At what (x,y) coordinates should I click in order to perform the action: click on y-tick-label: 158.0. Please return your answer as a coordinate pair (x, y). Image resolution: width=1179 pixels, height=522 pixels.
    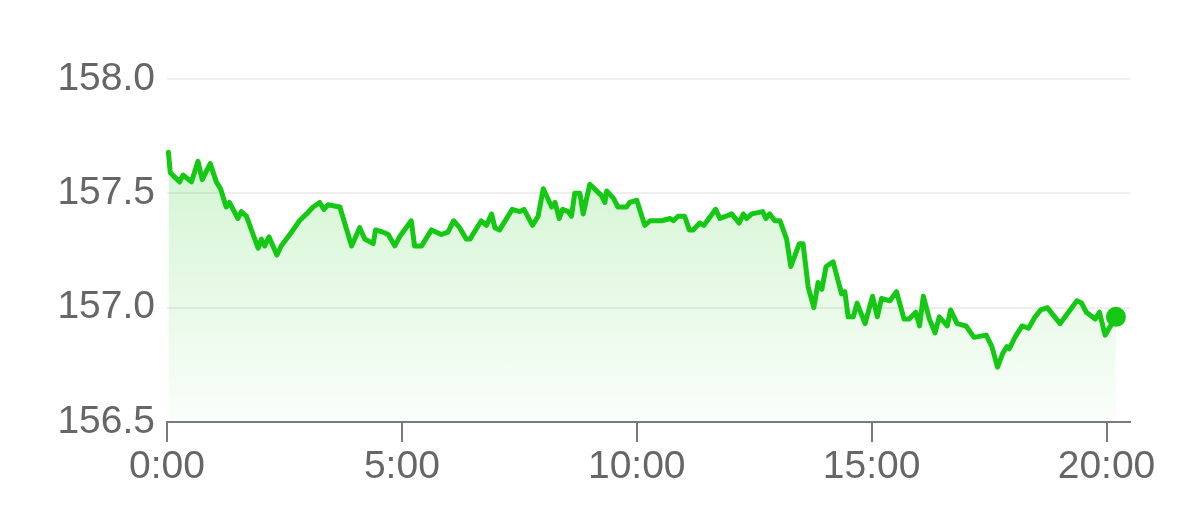
    Looking at the image, I should click on (106, 76).